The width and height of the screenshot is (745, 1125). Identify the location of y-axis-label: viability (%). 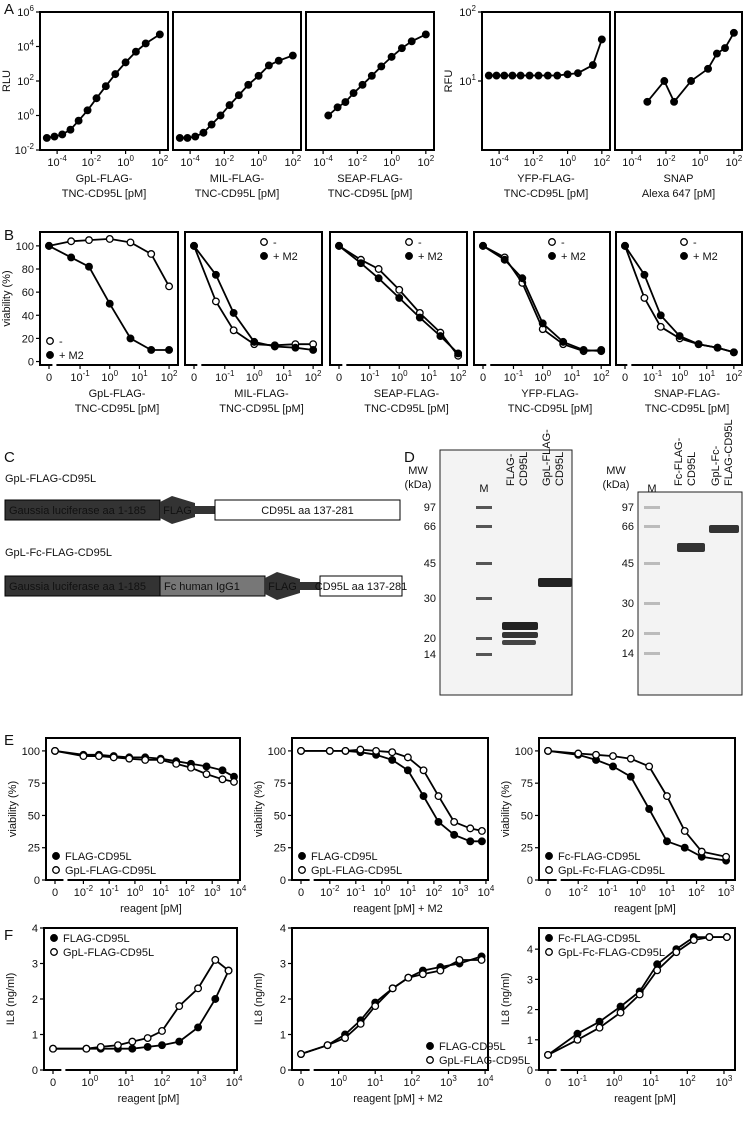
(7, 298).